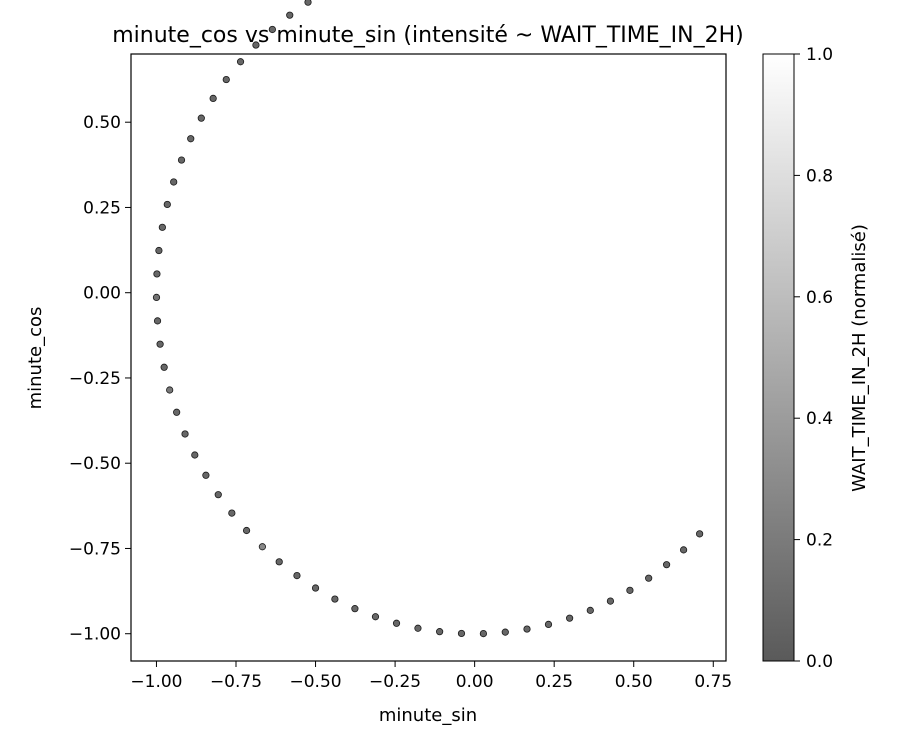 The height and width of the screenshot is (755, 900). I want to click on colorbar-label: WAIT_TIME_IN_2H (normalisé), so click(859, 358).